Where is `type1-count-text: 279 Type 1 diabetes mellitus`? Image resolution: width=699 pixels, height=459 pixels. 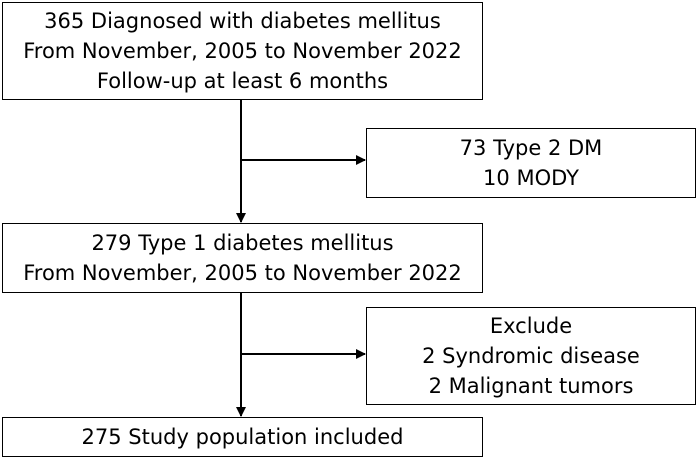
type1-count-text: 279 Type 1 diabetes mellitus is located at coordinates (242, 243).